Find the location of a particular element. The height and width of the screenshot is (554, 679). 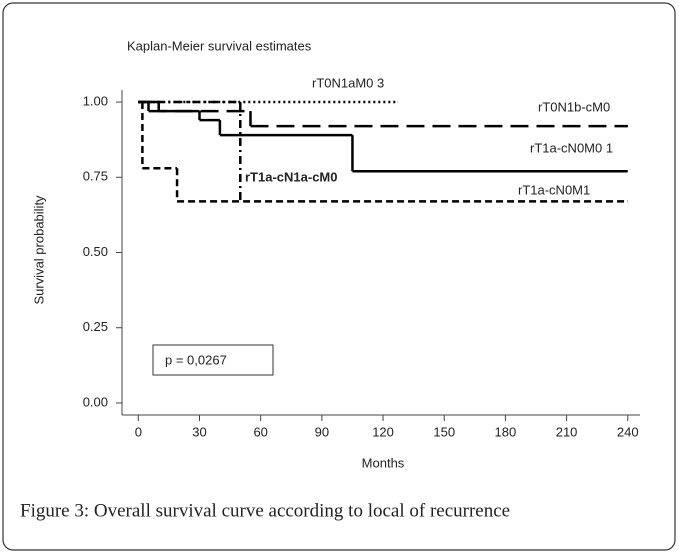

y-tick-label: 0.25 is located at coordinates (95, 326).